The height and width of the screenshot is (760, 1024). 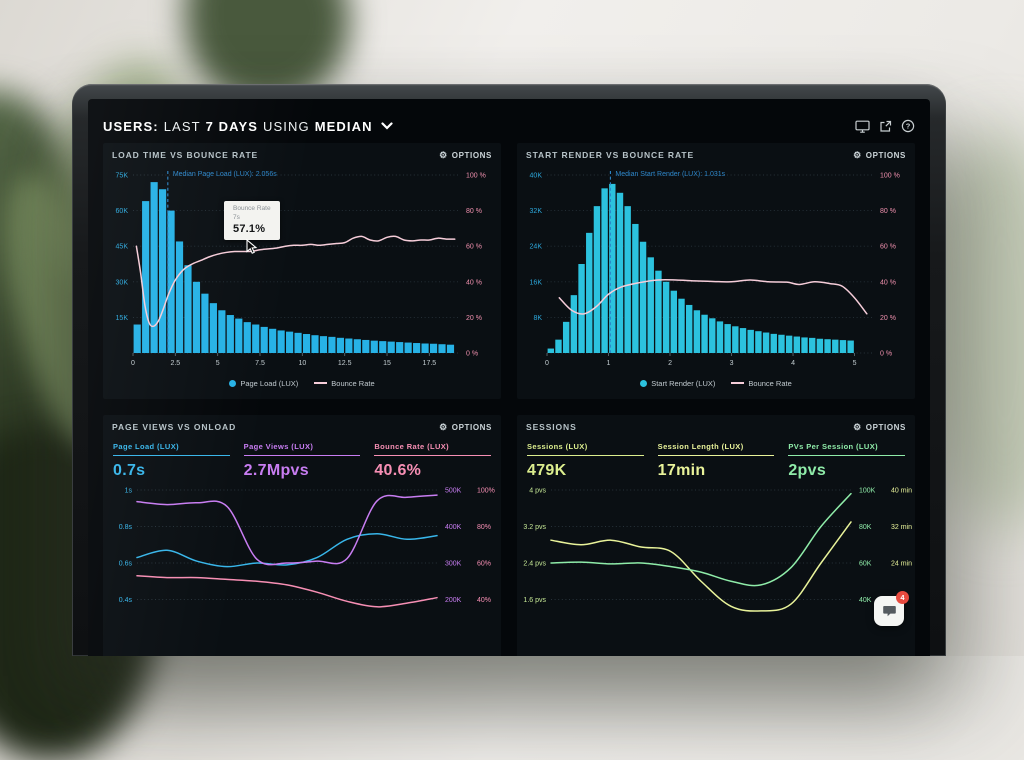 I want to click on tooltip-series: Bounce Rate, so click(x=252, y=208).